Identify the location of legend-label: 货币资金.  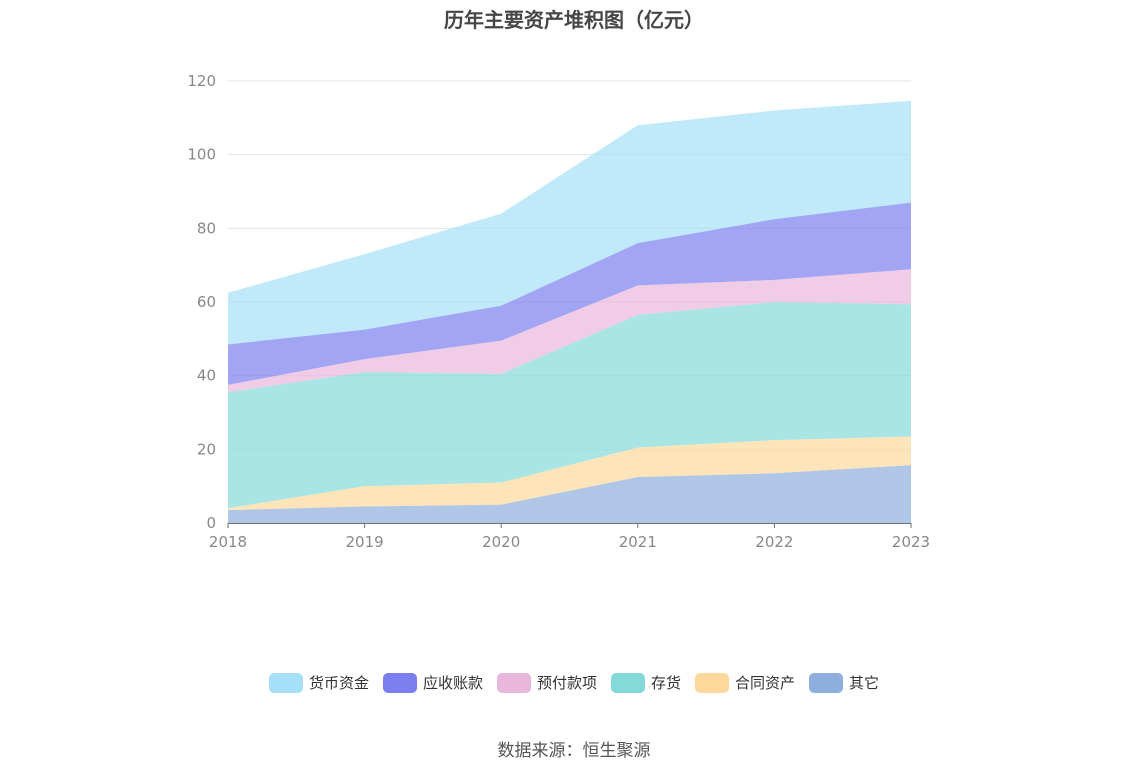
(338, 683).